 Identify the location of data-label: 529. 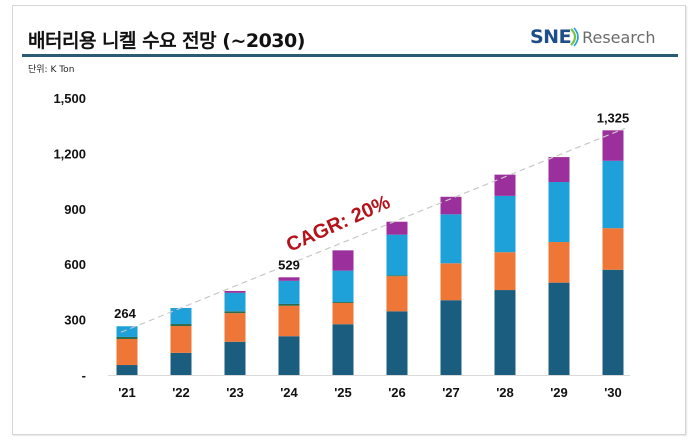
(289, 264).